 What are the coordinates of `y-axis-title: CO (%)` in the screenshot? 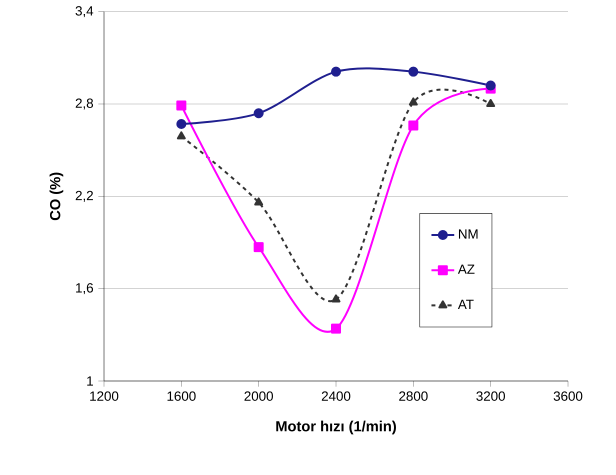 It's located at (57, 196).